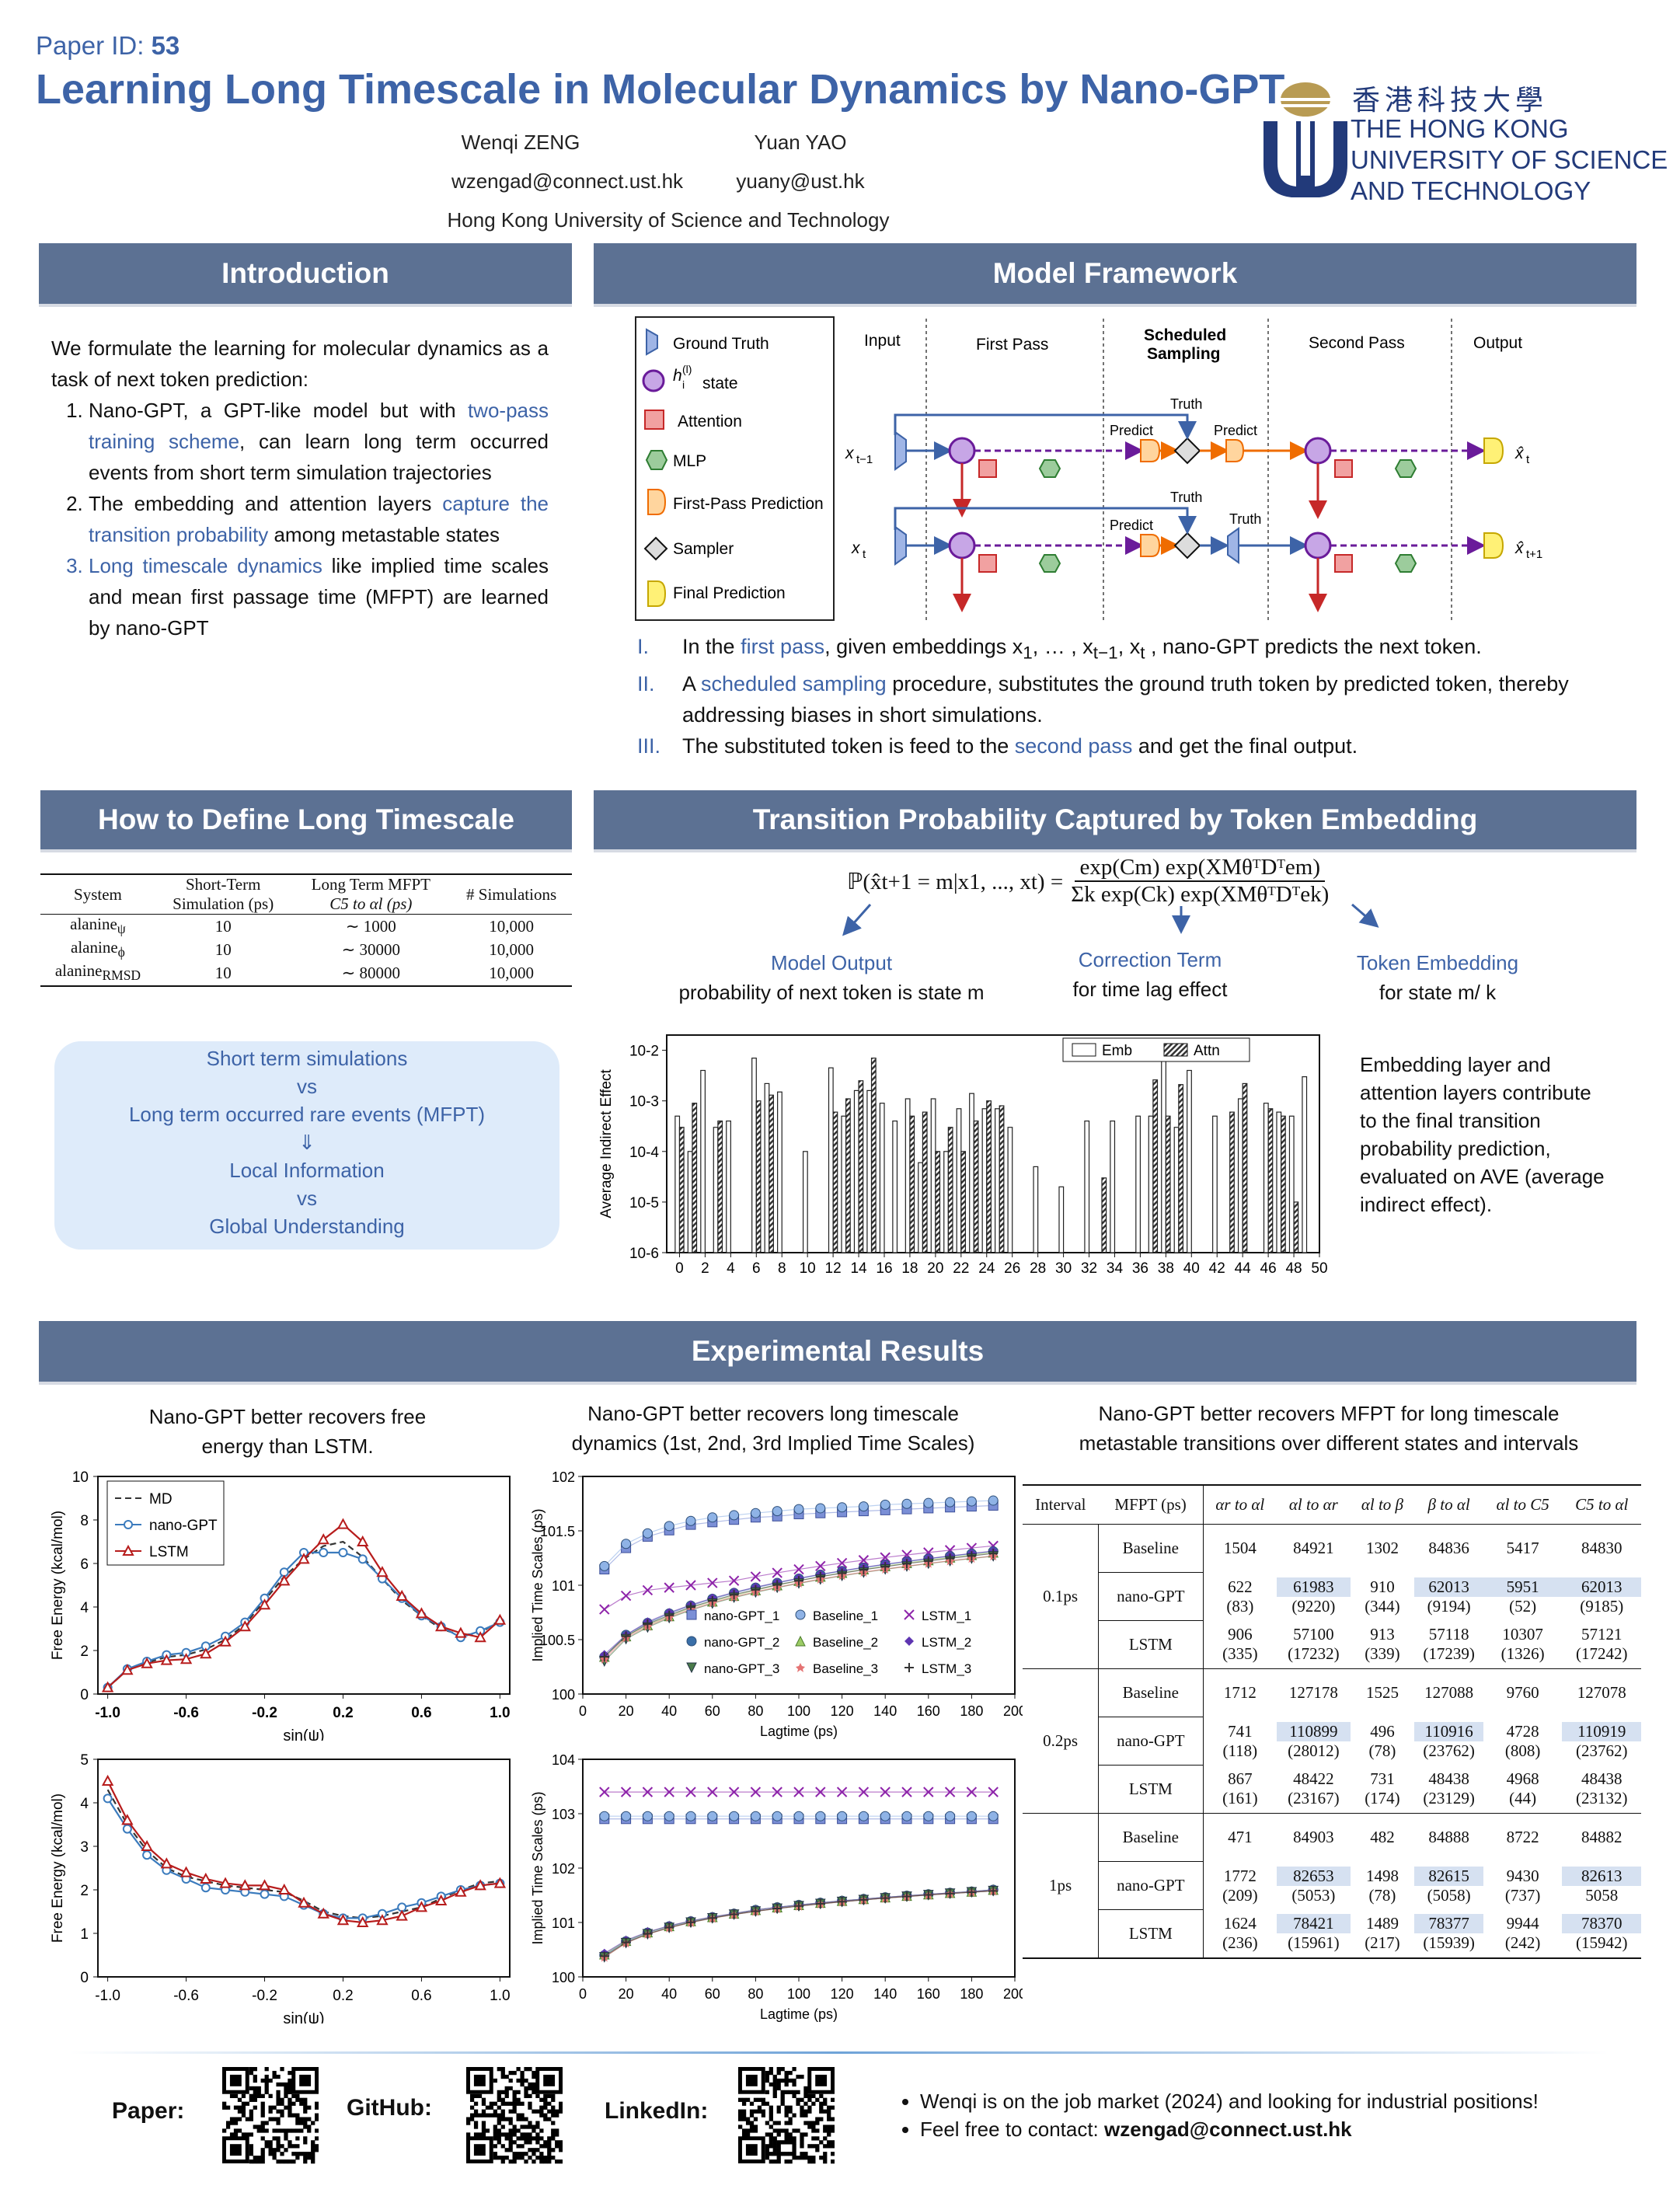  What do you see at coordinates (808, 1268) in the screenshot?
I see `x-tick-label: 10` at bounding box center [808, 1268].